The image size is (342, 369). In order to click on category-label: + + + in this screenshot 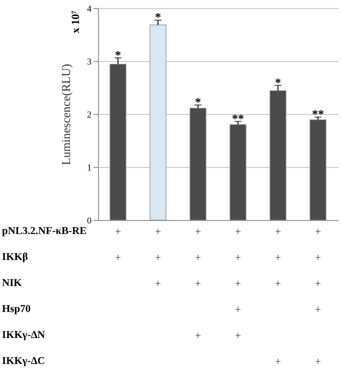, I will do `click(158, 258)`.